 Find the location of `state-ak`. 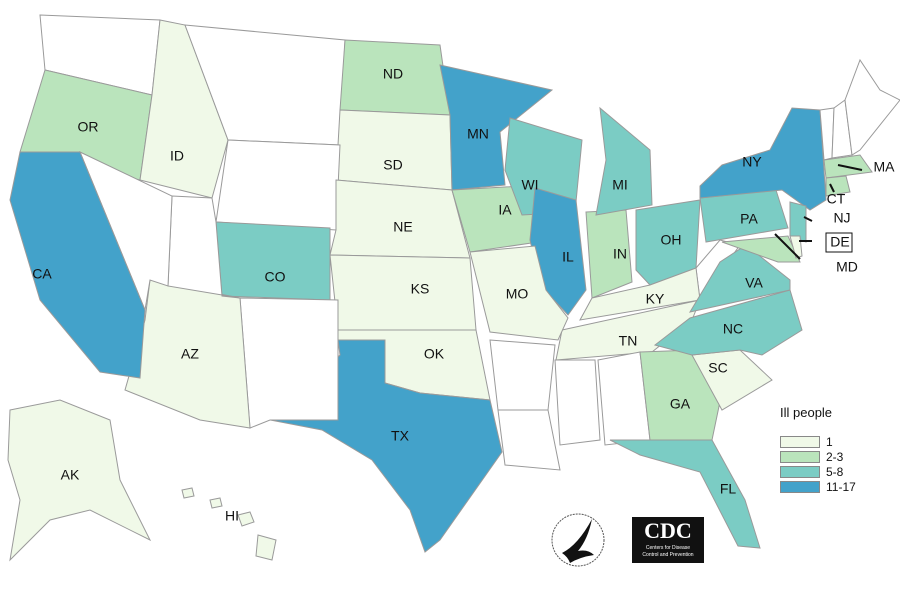

state-ak is located at coordinates (79, 480).